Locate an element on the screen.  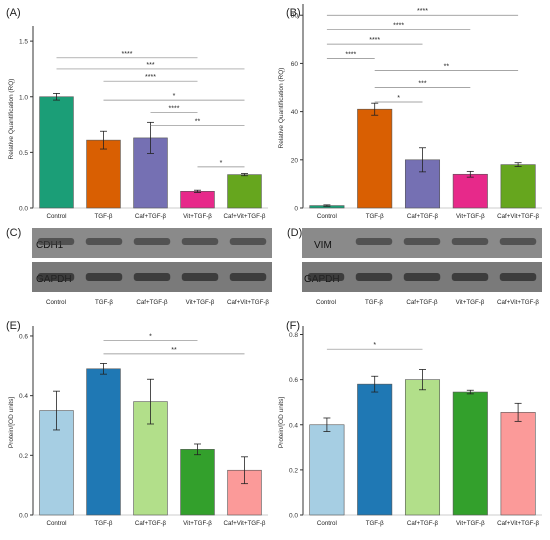
panel-label: (A) is located at coordinates (13, 13).